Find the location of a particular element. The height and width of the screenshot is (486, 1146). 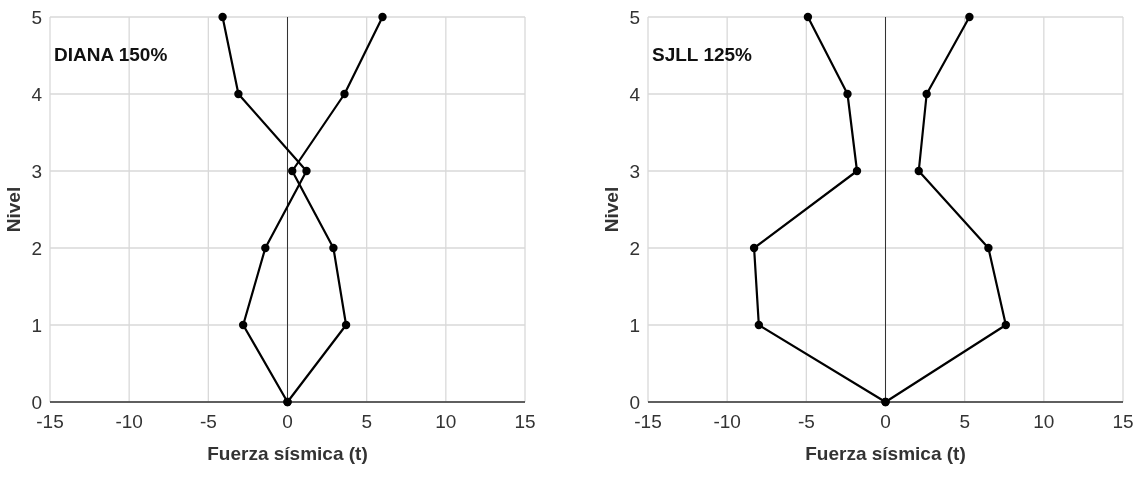

annotation: SJLL 125% is located at coordinates (702, 54).